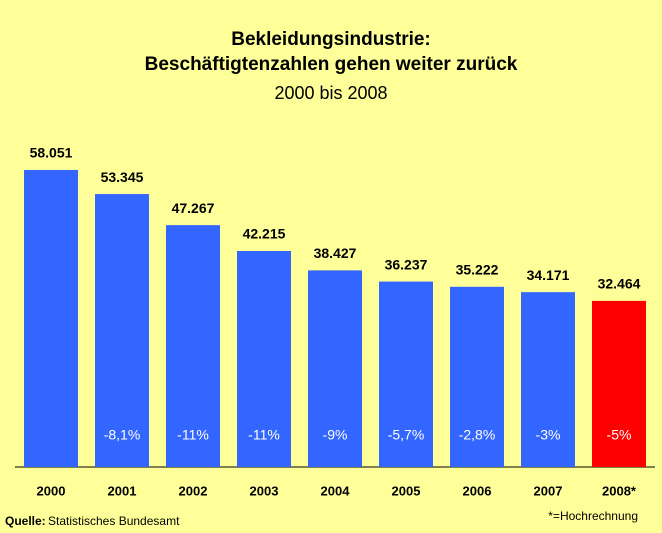  Describe the element at coordinates (25, 521) in the screenshot. I see `source-label: Quelle:` at that location.